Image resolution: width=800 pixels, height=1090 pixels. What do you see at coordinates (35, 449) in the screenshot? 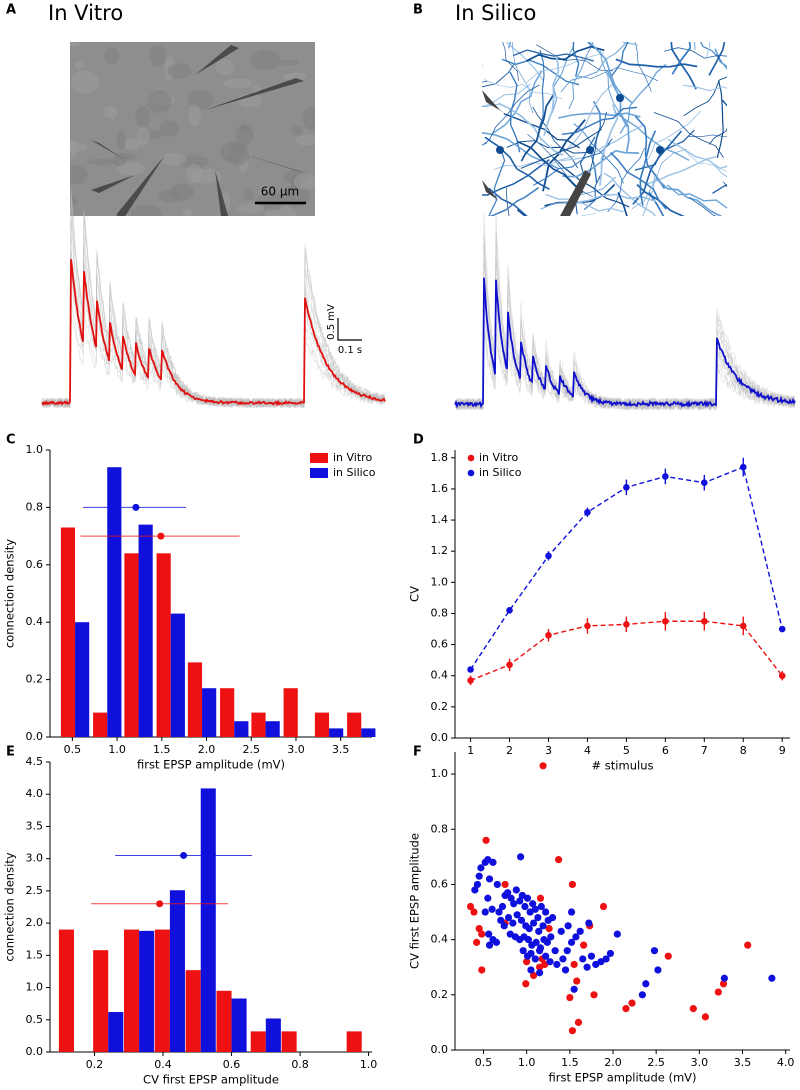
I see `y-tick-label: 1.0` at bounding box center [35, 449].